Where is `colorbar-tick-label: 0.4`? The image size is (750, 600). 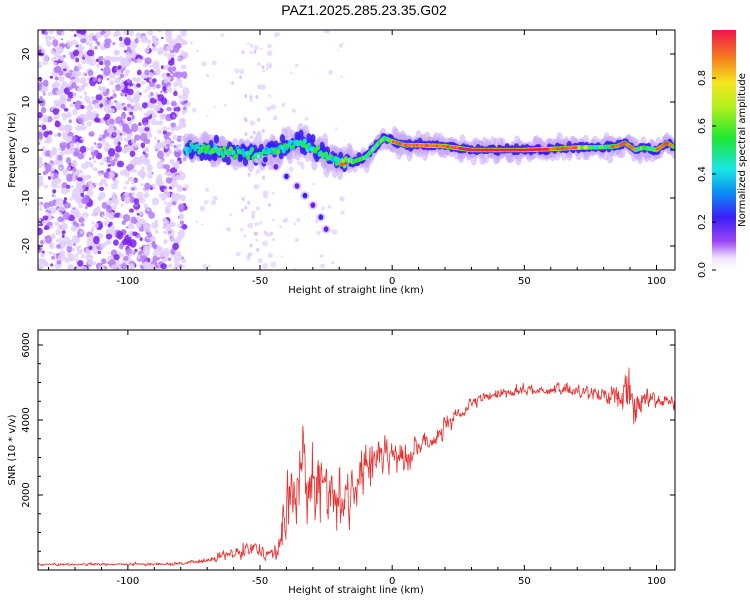 colorbar-tick-label: 0.4 is located at coordinates (702, 174).